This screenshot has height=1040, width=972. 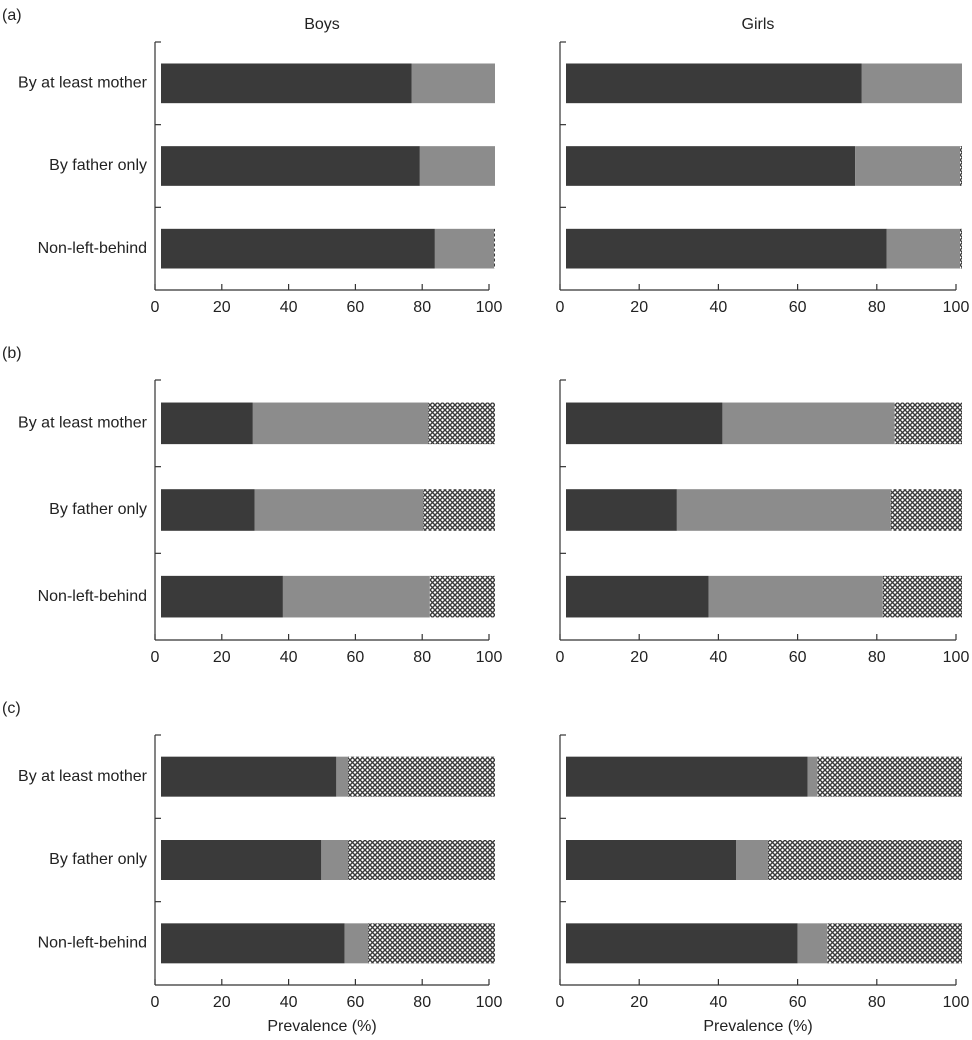 What do you see at coordinates (12, 353) in the screenshot?
I see `panel-label: (b)` at bounding box center [12, 353].